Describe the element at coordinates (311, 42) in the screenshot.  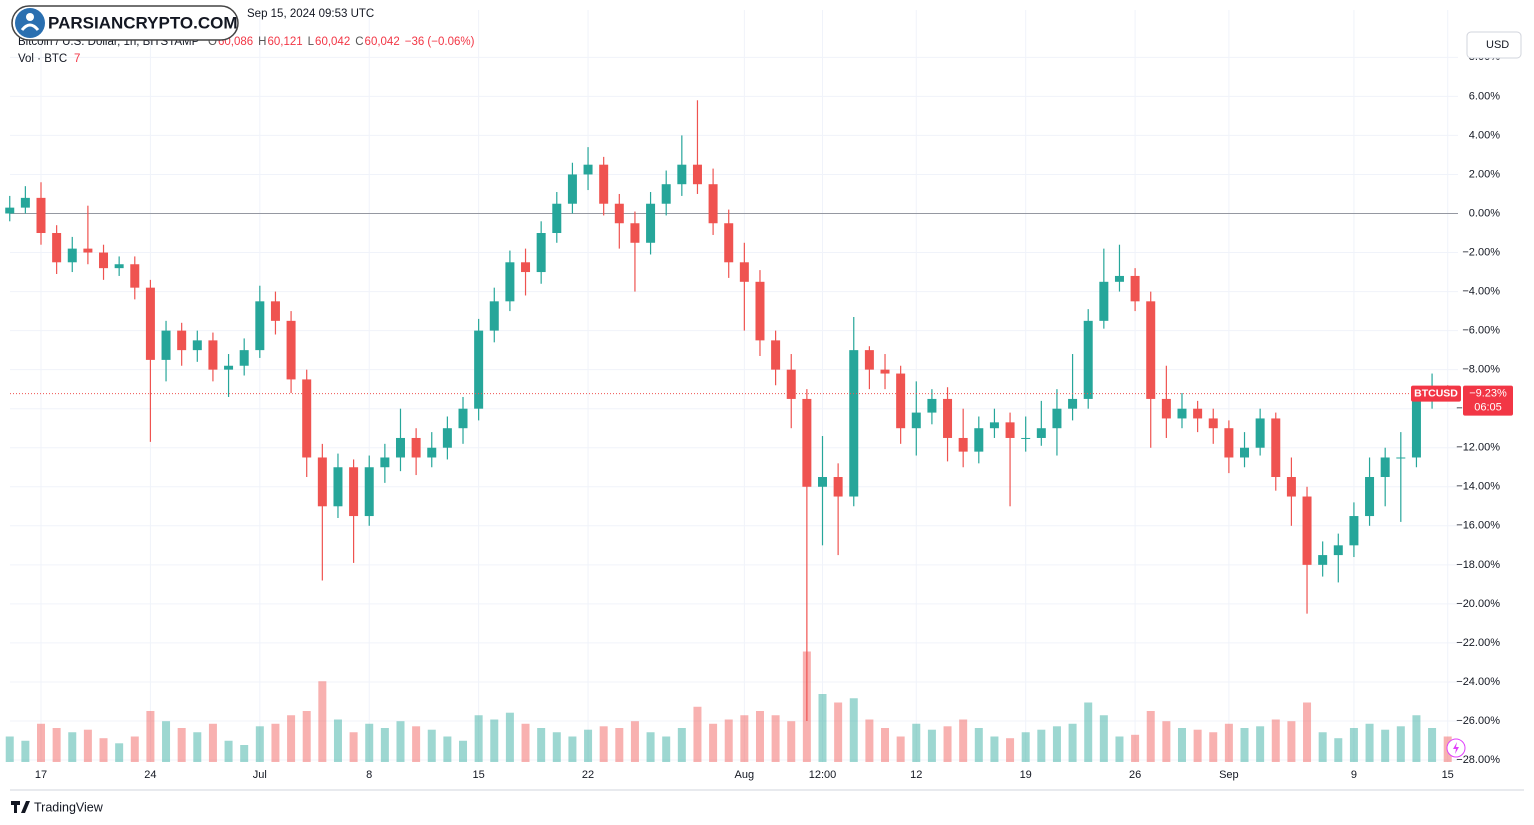
I see `ohlc-key: L` at that location.